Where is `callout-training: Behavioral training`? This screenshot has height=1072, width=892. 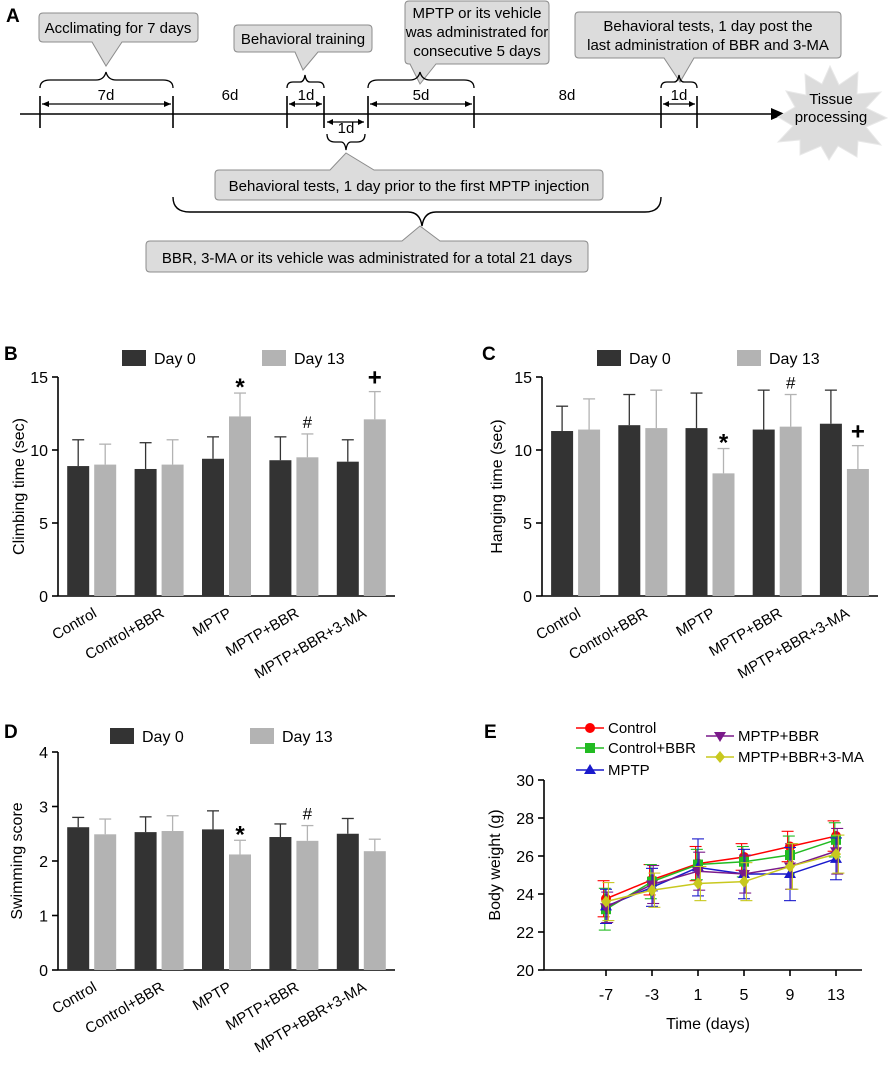
callout-training: Behavioral training is located at coordinates (303, 47).